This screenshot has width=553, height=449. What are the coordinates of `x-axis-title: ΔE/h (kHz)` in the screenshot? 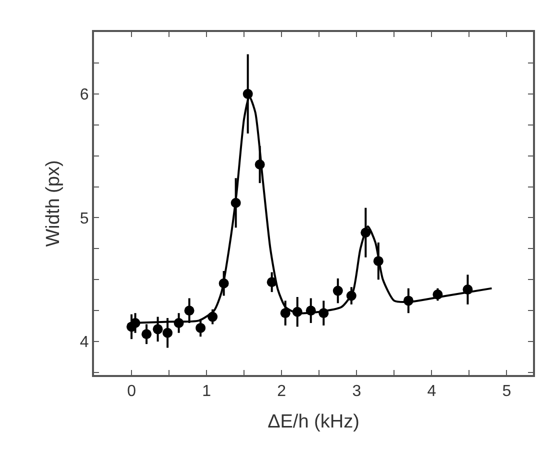 It's located at (314, 422).